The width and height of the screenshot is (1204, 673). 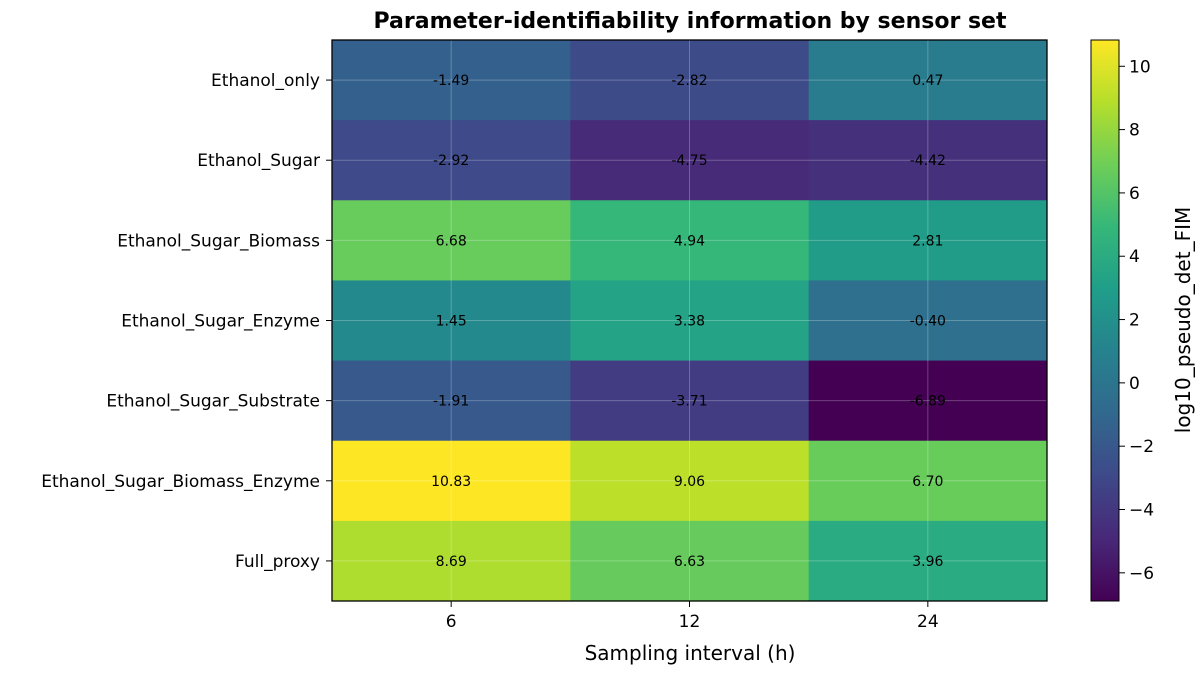 I want to click on cell-value-label: 3.96, so click(x=927, y=562).